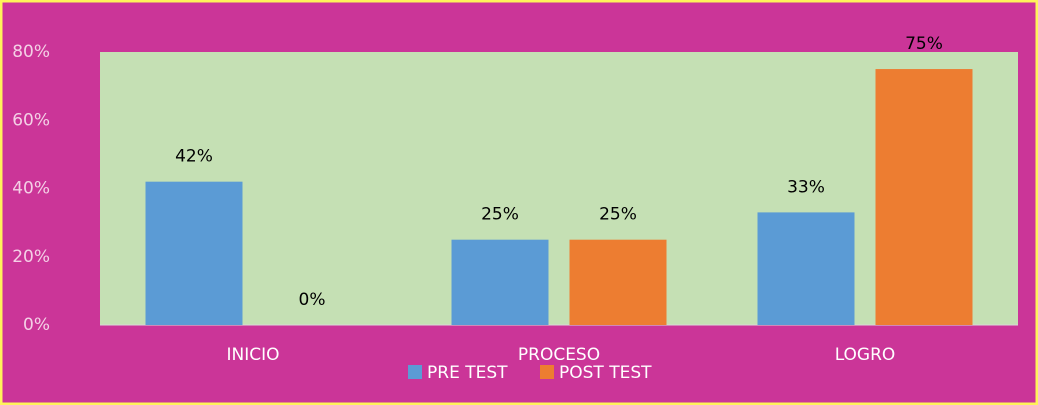  Describe the element at coordinates (806, 187) in the screenshot. I see `data-label: 33%` at that location.